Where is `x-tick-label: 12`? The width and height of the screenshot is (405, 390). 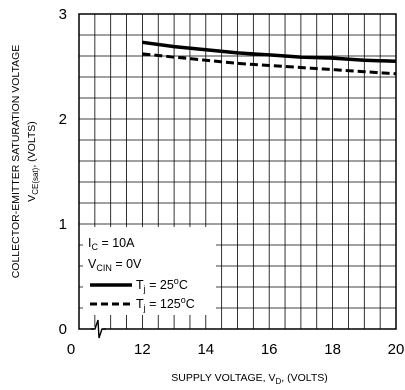
x-tick-label: 12 is located at coordinates (142, 349).